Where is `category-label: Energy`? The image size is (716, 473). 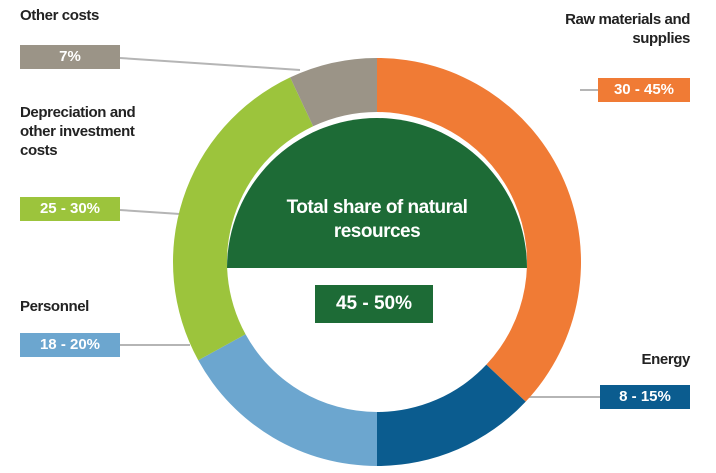 category-label: Energy is located at coordinates (666, 359).